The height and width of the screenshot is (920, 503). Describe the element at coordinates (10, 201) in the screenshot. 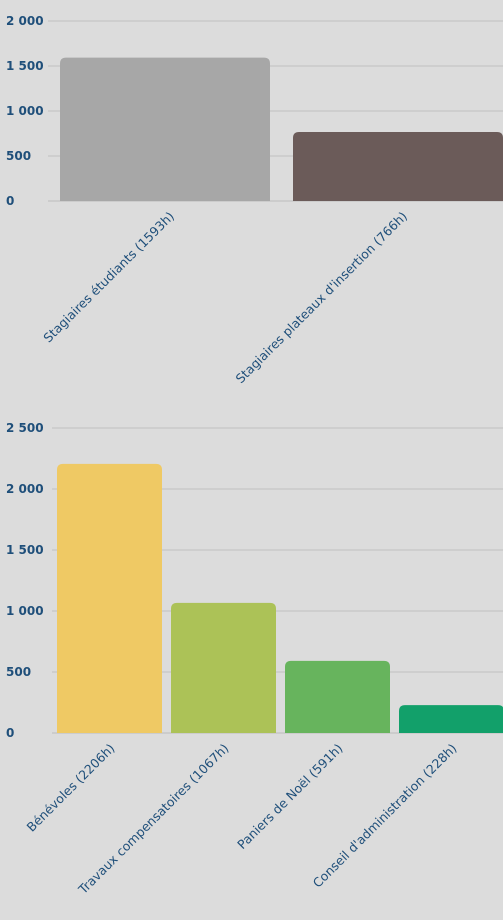

I see `interns-y-tick-label: 0` at that location.